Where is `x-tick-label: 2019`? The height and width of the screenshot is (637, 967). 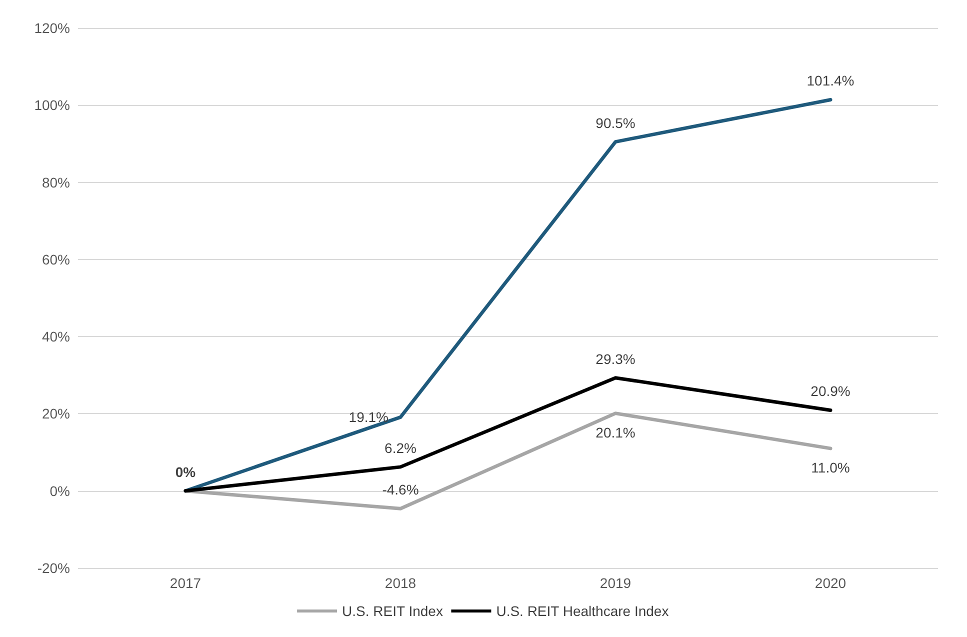
x-tick-label: 2019 is located at coordinates (616, 583).